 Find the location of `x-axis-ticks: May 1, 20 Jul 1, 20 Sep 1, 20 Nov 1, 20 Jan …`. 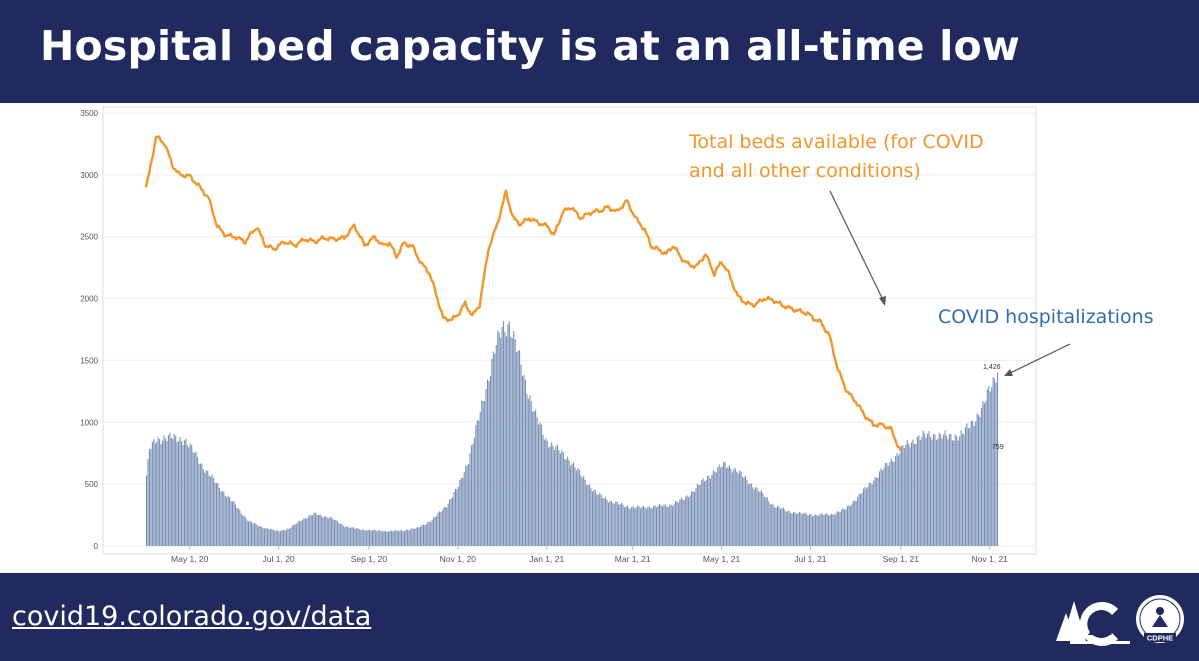

x-axis-ticks: May 1, 20 Jul 1, 20 Sep 1, 20 Nov 1, 20 Jan … is located at coordinates (589, 555).